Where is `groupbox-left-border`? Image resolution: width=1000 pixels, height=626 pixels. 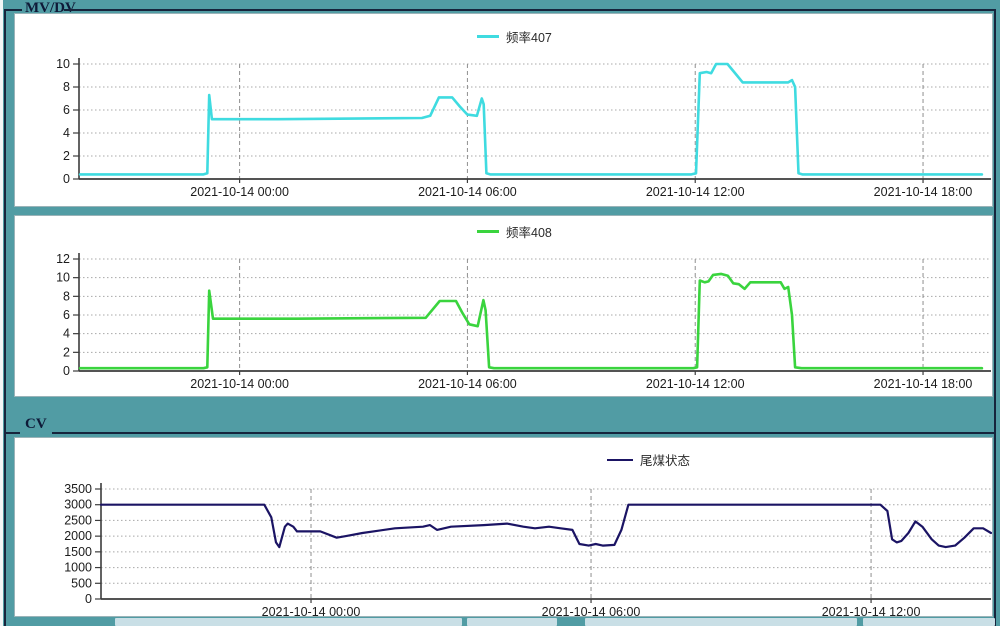
groupbox-left-border is located at coordinates (5, 317).